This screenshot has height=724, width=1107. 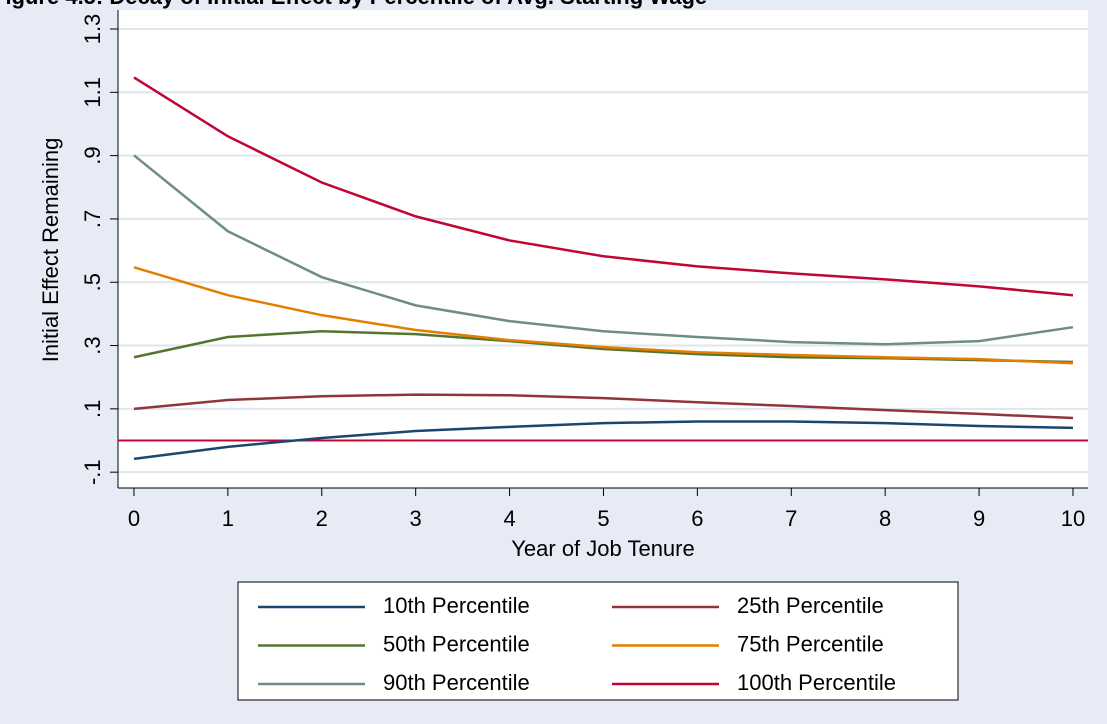 I want to click on y-tick-label: .5, so click(x=92, y=282).